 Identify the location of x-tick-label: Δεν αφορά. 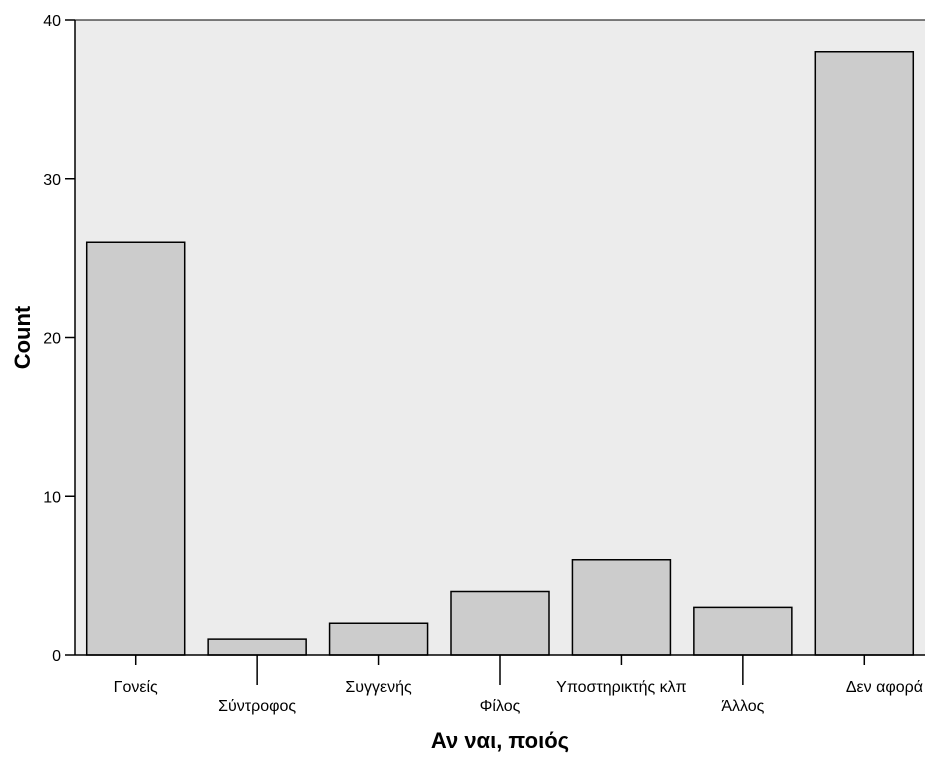
(884, 687).